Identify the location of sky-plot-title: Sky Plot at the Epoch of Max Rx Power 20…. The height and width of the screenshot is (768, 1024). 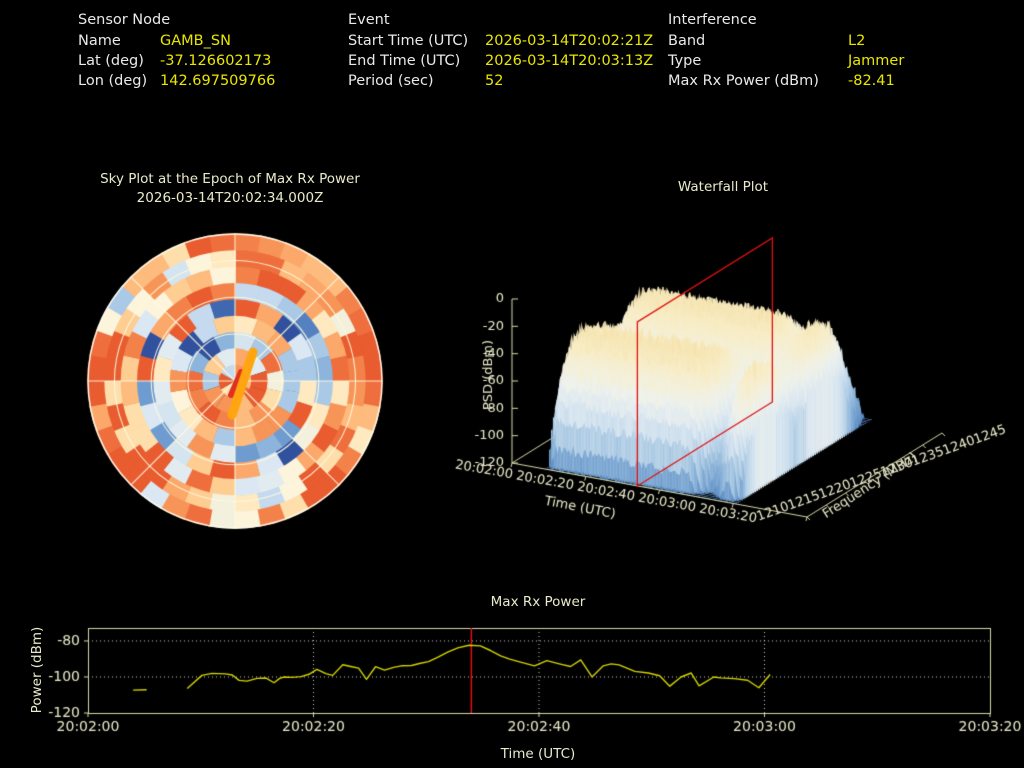
(230, 189).